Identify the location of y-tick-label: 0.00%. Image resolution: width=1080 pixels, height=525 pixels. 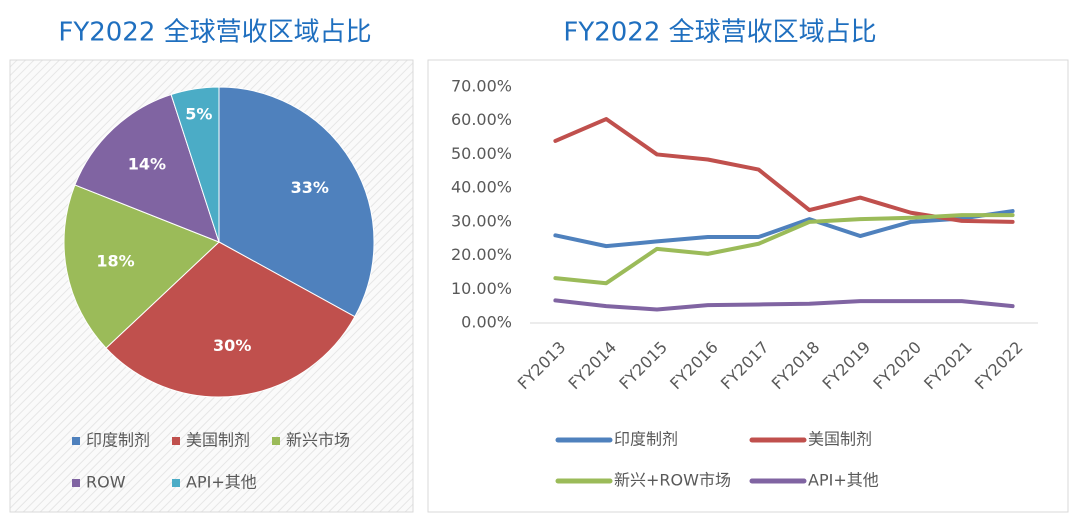
(486, 322).